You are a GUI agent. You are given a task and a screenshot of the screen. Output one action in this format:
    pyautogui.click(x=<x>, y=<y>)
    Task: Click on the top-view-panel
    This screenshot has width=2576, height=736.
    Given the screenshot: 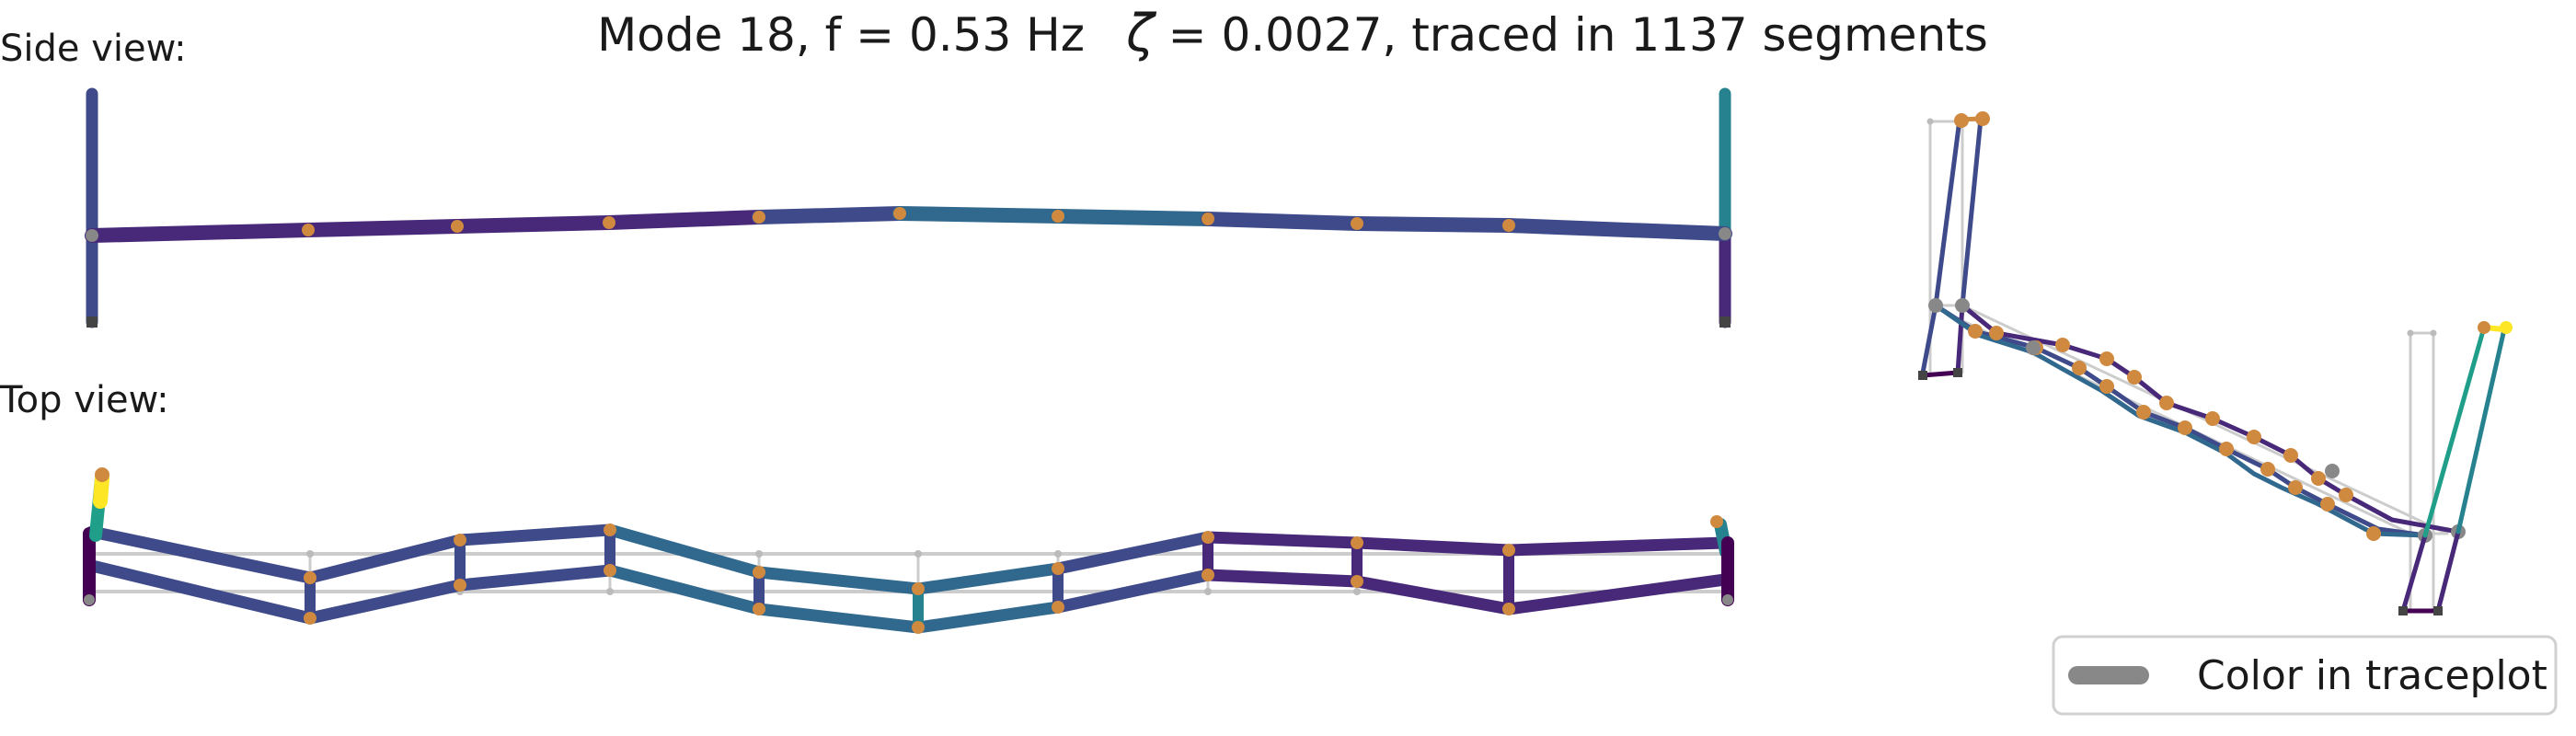 What is the action you would take?
    pyautogui.click(x=908, y=550)
    